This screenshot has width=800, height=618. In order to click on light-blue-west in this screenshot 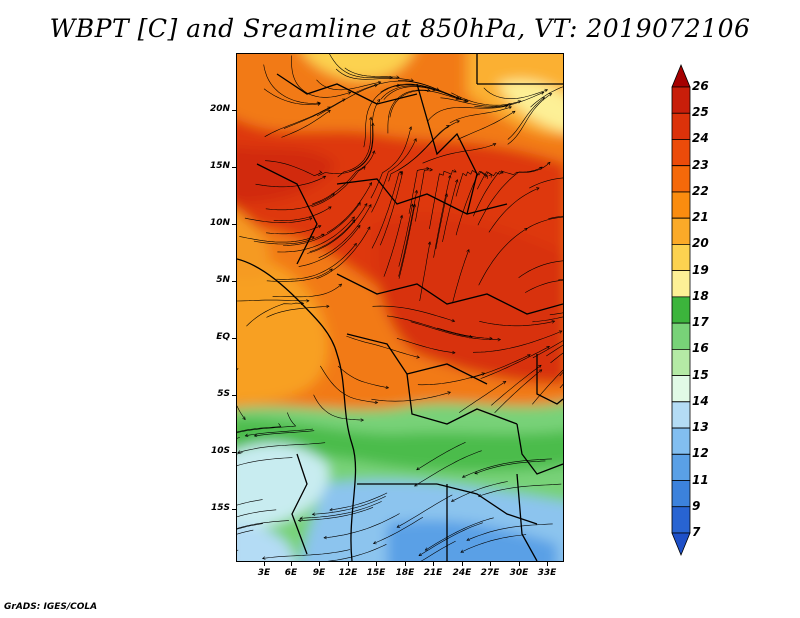, I will do `click(283, 488)`.